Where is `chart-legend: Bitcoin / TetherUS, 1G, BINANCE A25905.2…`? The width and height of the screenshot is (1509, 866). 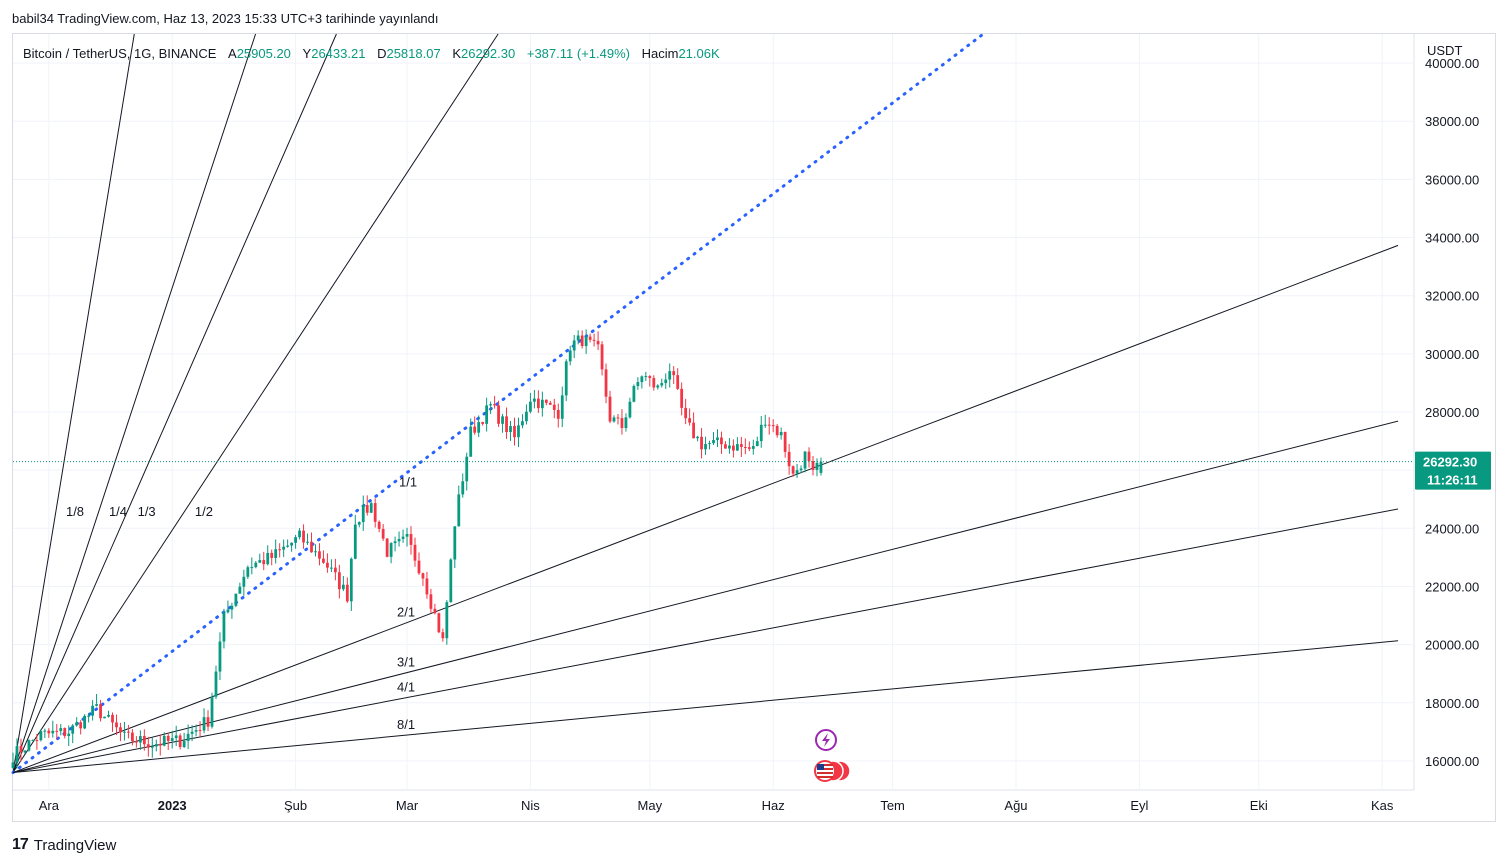 chart-legend: Bitcoin / TetherUS, 1G, BINANCE A25905.2… is located at coordinates (371, 53).